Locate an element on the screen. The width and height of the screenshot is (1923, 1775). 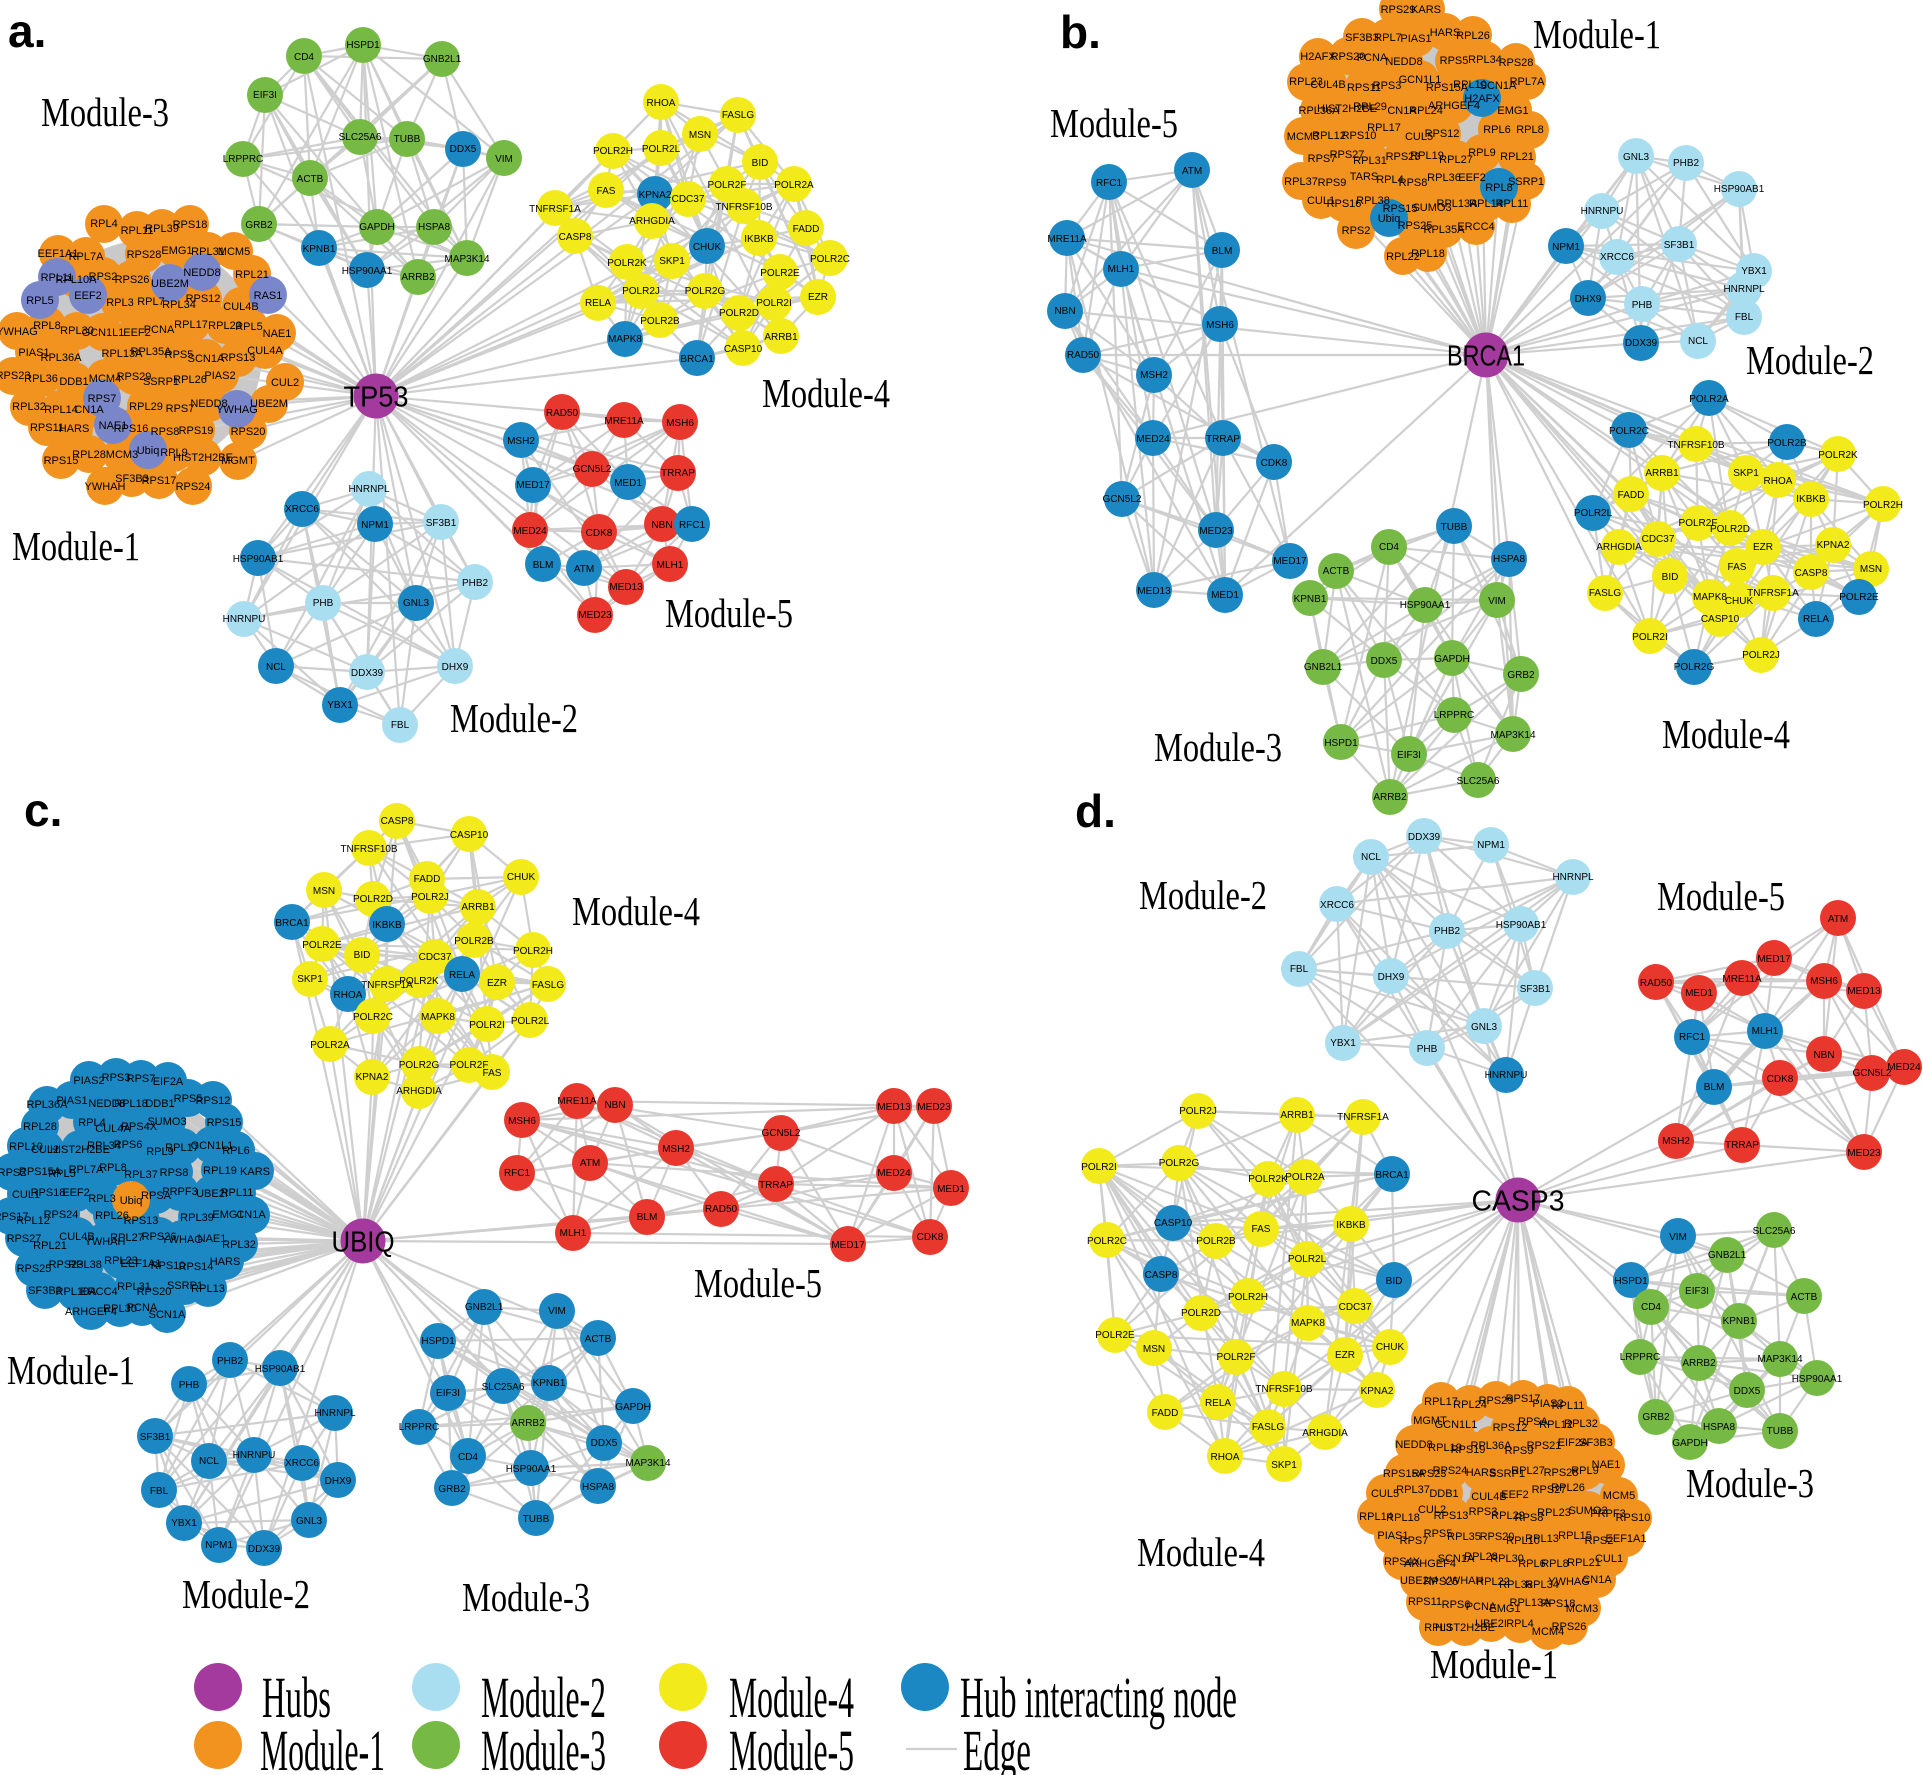
svg-text: SF3B3 is located at coordinates (1596, 1443).